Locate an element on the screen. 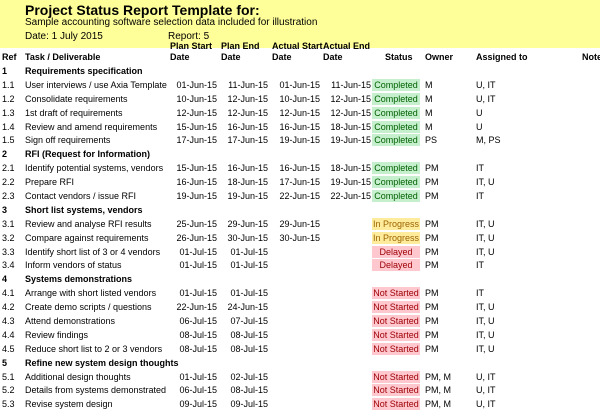 The height and width of the screenshot is (411, 600). cell-plan-start: 19-Jun-15 is located at coordinates (196, 196).